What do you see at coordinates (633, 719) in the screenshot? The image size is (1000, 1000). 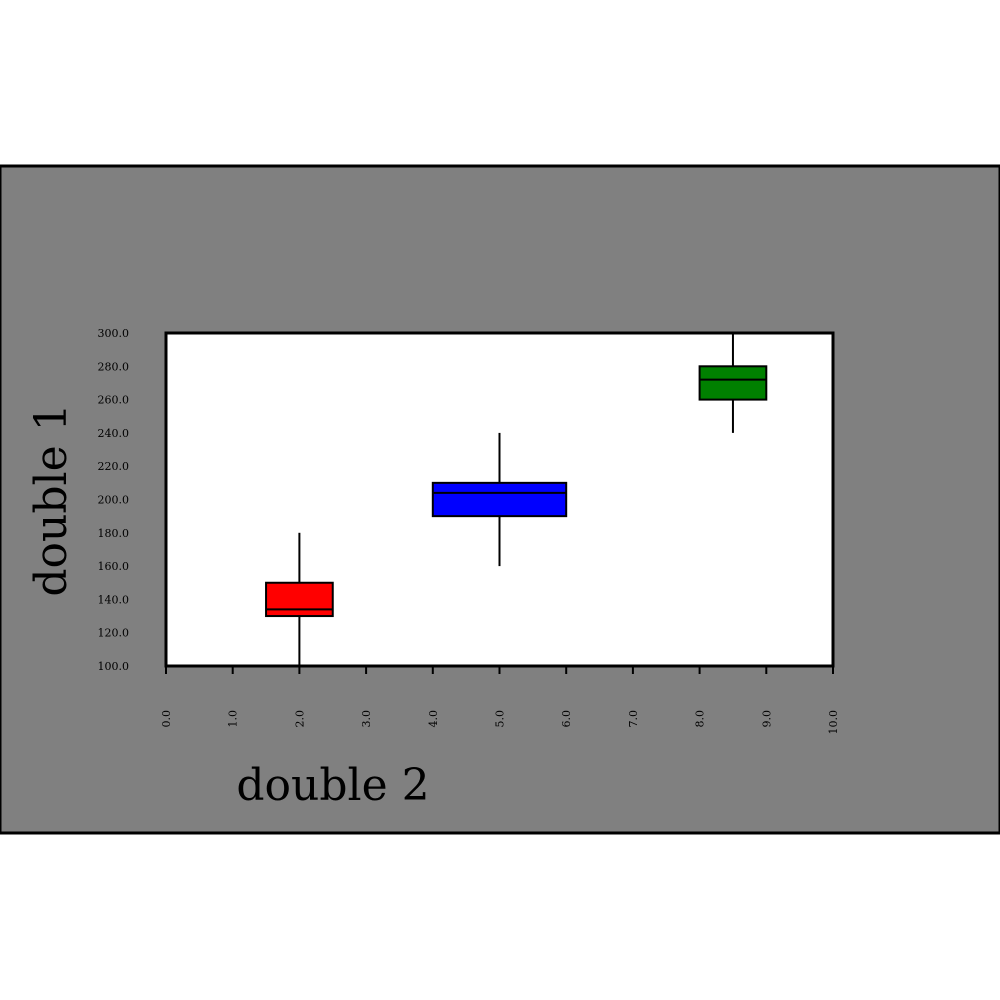 I see `x-tick-label: 7.0` at bounding box center [633, 719].